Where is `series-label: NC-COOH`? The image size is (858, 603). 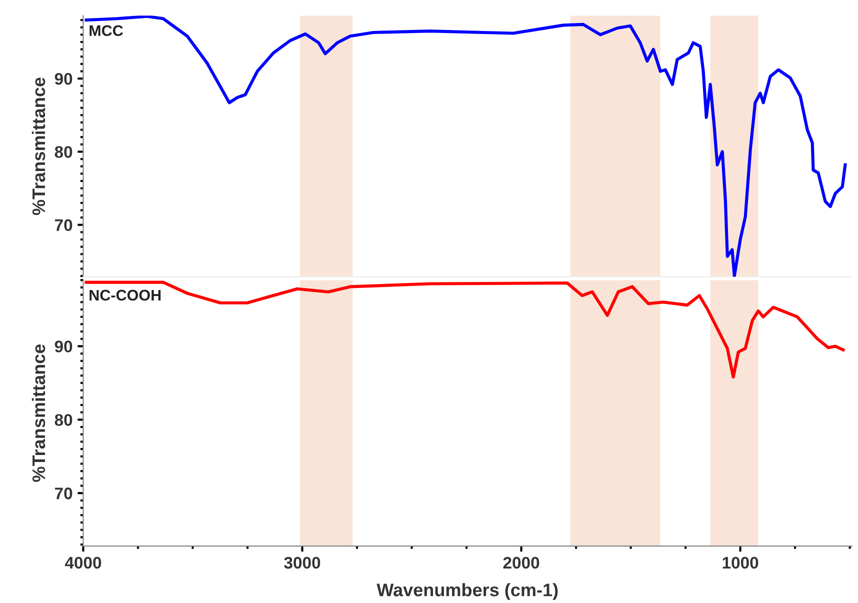
series-label: NC-COOH is located at coordinates (125, 295).